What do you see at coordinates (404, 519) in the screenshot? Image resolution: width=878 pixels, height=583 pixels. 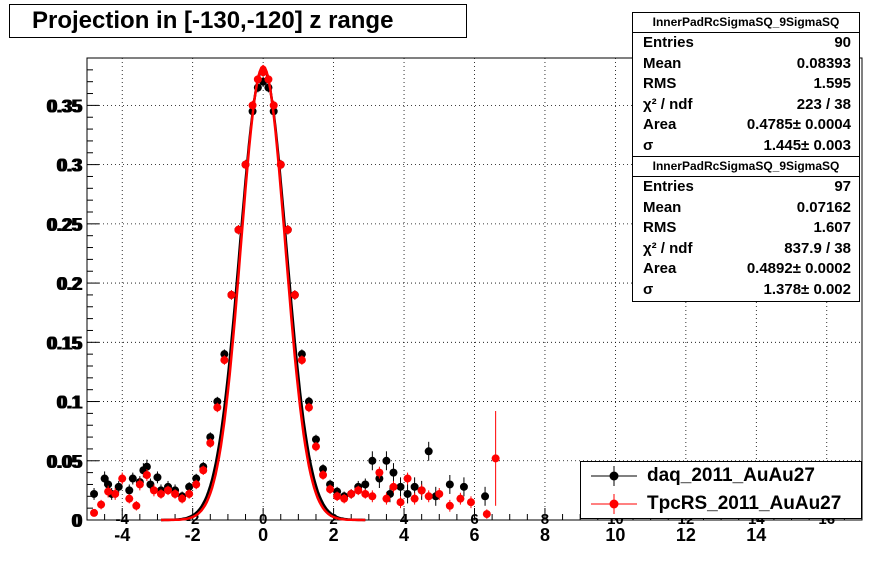 I see `x-tick-label-inner: 4` at bounding box center [404, 519].